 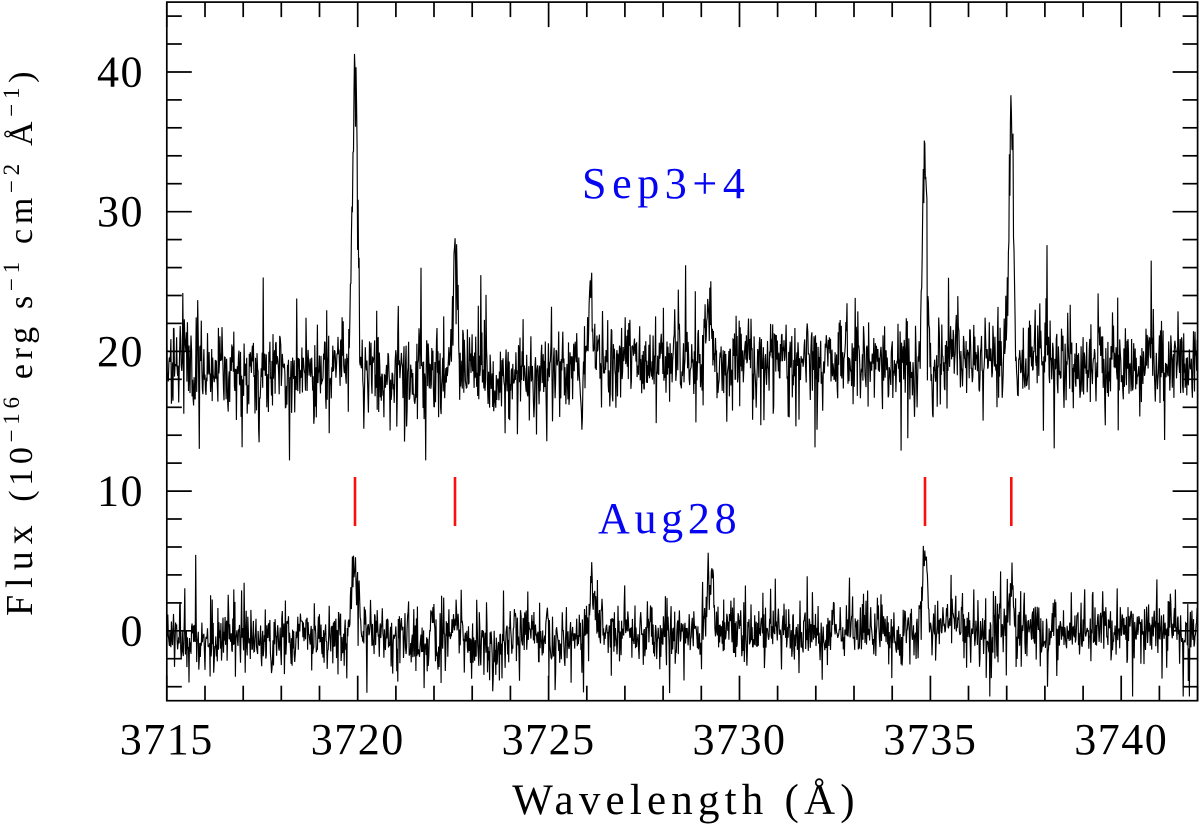 What do you see at coordinates (1121, 739) in the screenshot?
I see `svg-text: 3740` at bounding box center [1121, 739].